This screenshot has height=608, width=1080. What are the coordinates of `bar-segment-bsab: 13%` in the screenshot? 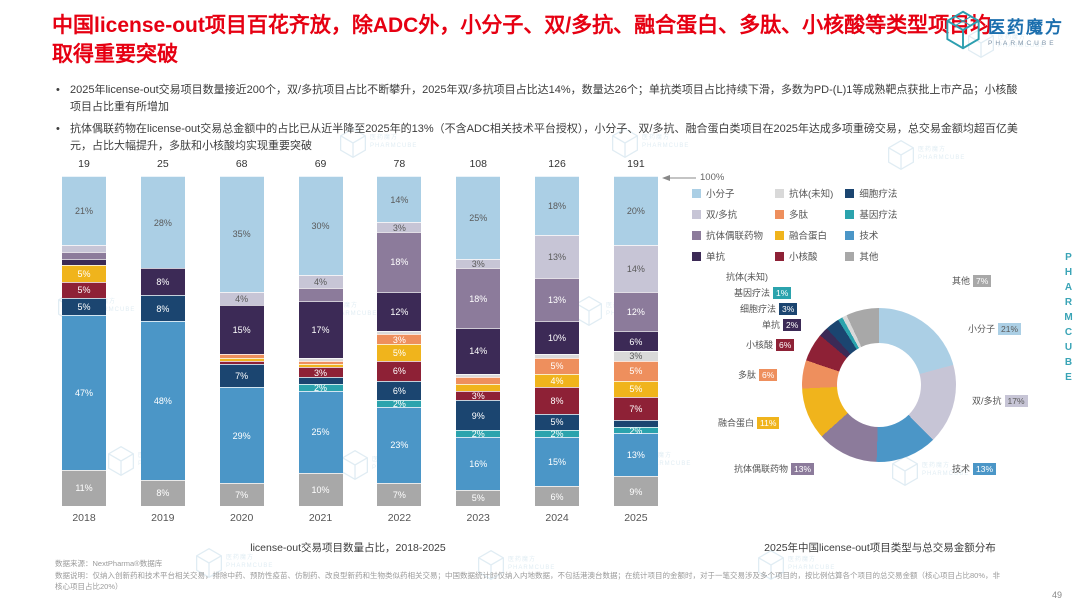 It's located at (557, 257).